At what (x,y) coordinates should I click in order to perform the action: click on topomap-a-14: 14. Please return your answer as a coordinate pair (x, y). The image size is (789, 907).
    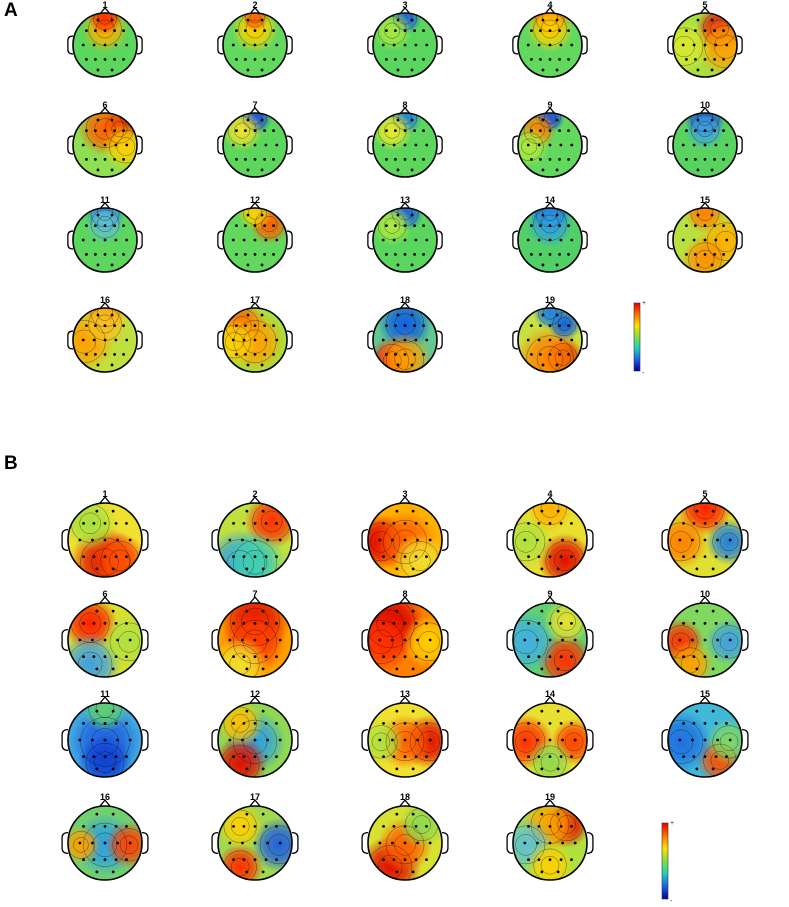
    Looking at the image, I should click on (550, 234).